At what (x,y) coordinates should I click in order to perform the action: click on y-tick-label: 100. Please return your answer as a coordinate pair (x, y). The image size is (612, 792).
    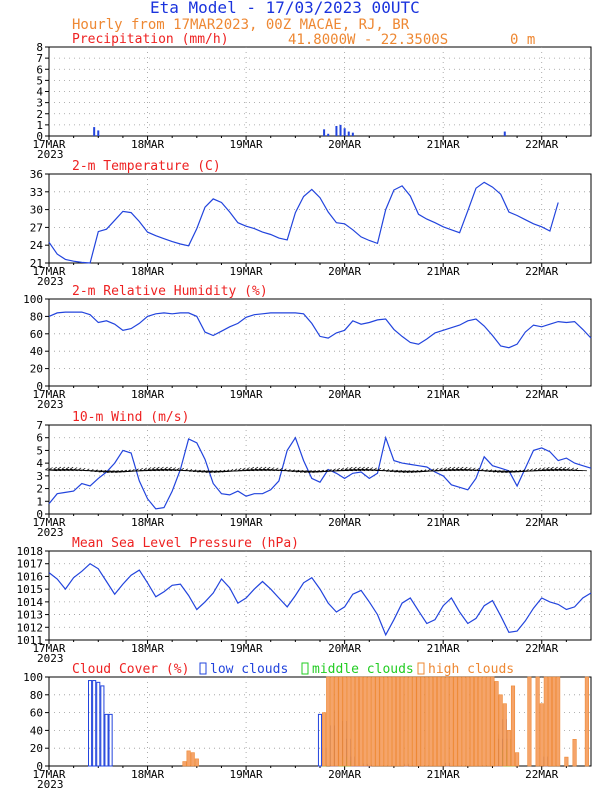
    Looking at the image, I should click on (33, 299).